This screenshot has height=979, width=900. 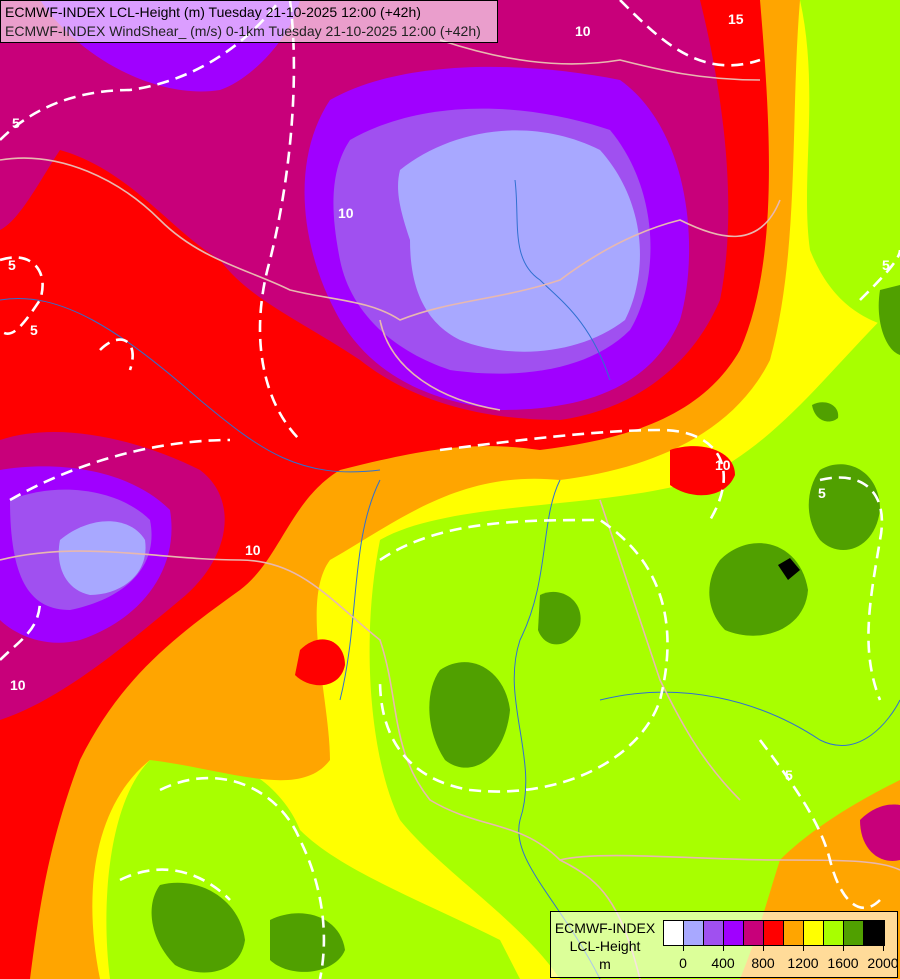 I want to click on lcl-red-blob, so click(x=320, y=662).